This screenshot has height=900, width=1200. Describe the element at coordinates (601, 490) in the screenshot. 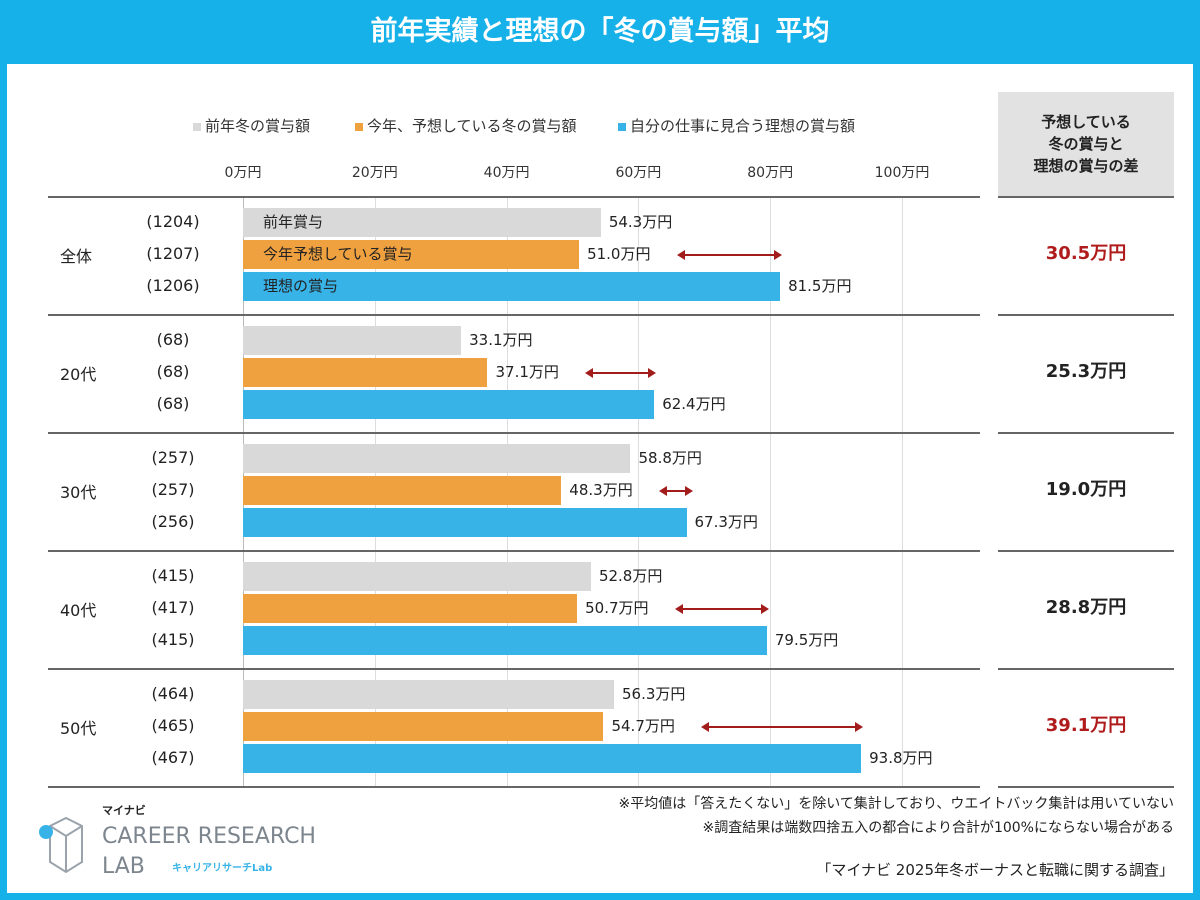

I see `value-label: 48.3万円` at that location.